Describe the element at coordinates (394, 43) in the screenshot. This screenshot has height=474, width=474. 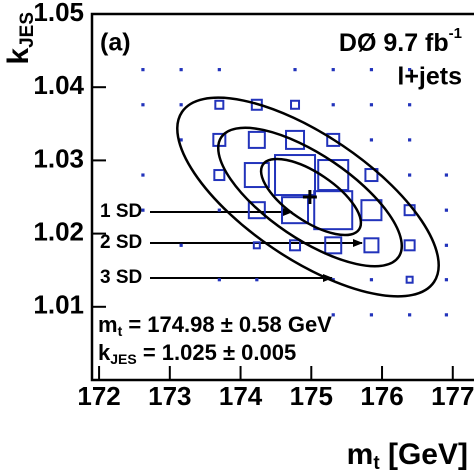
I see `experiment: DØ 9.7 fb` at that location.